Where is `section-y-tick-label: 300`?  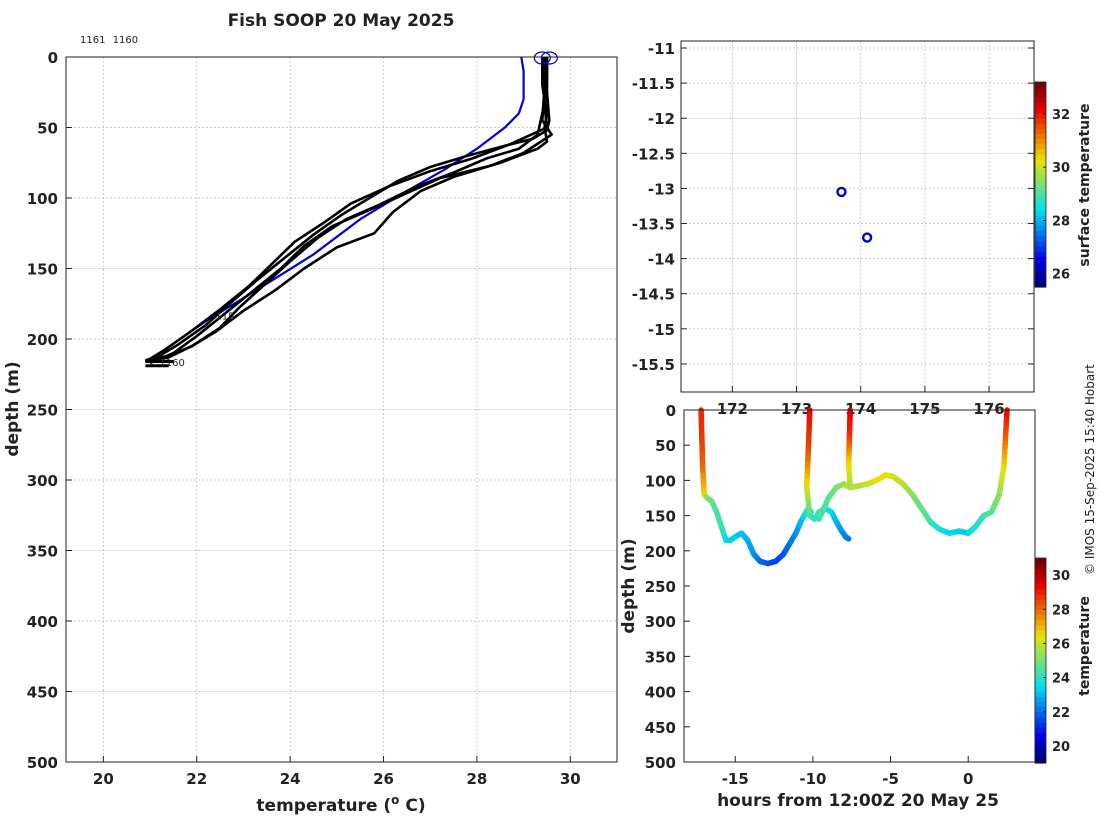 section-y-tick-label: 300 is located at coordinates (660, 622).